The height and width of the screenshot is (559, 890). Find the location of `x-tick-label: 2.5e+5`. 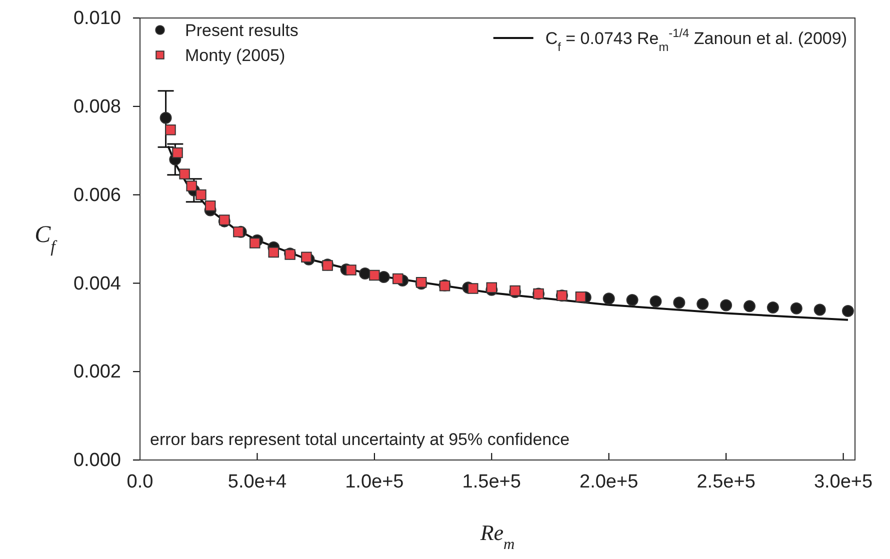

x-tick-label: 2.5e+5 is located at coordinates (726, 481).